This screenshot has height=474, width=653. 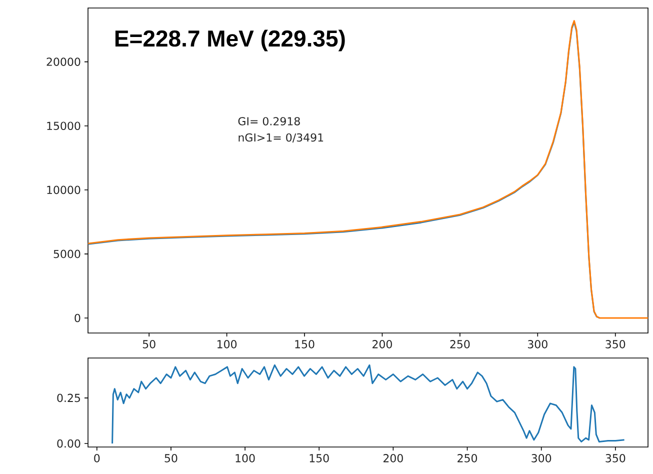 What do you see at coordinates (63, 190) in the screenshot?
I see `y-tick-label: 10000` at bounding box center [63, 190].